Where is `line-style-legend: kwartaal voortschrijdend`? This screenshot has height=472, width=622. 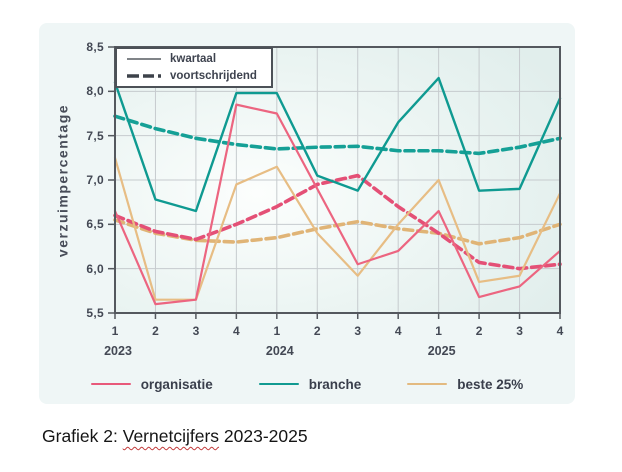
line-style-legend: kwartaal voortschrijdend is located at coordinates (194, 67).